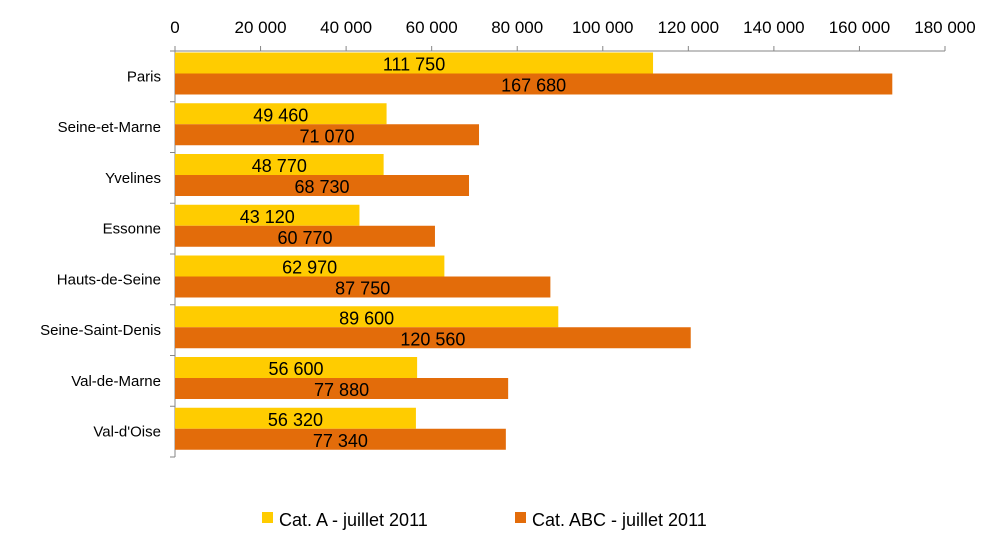  I want to click on data-label: 43 120, so click(267, 217).